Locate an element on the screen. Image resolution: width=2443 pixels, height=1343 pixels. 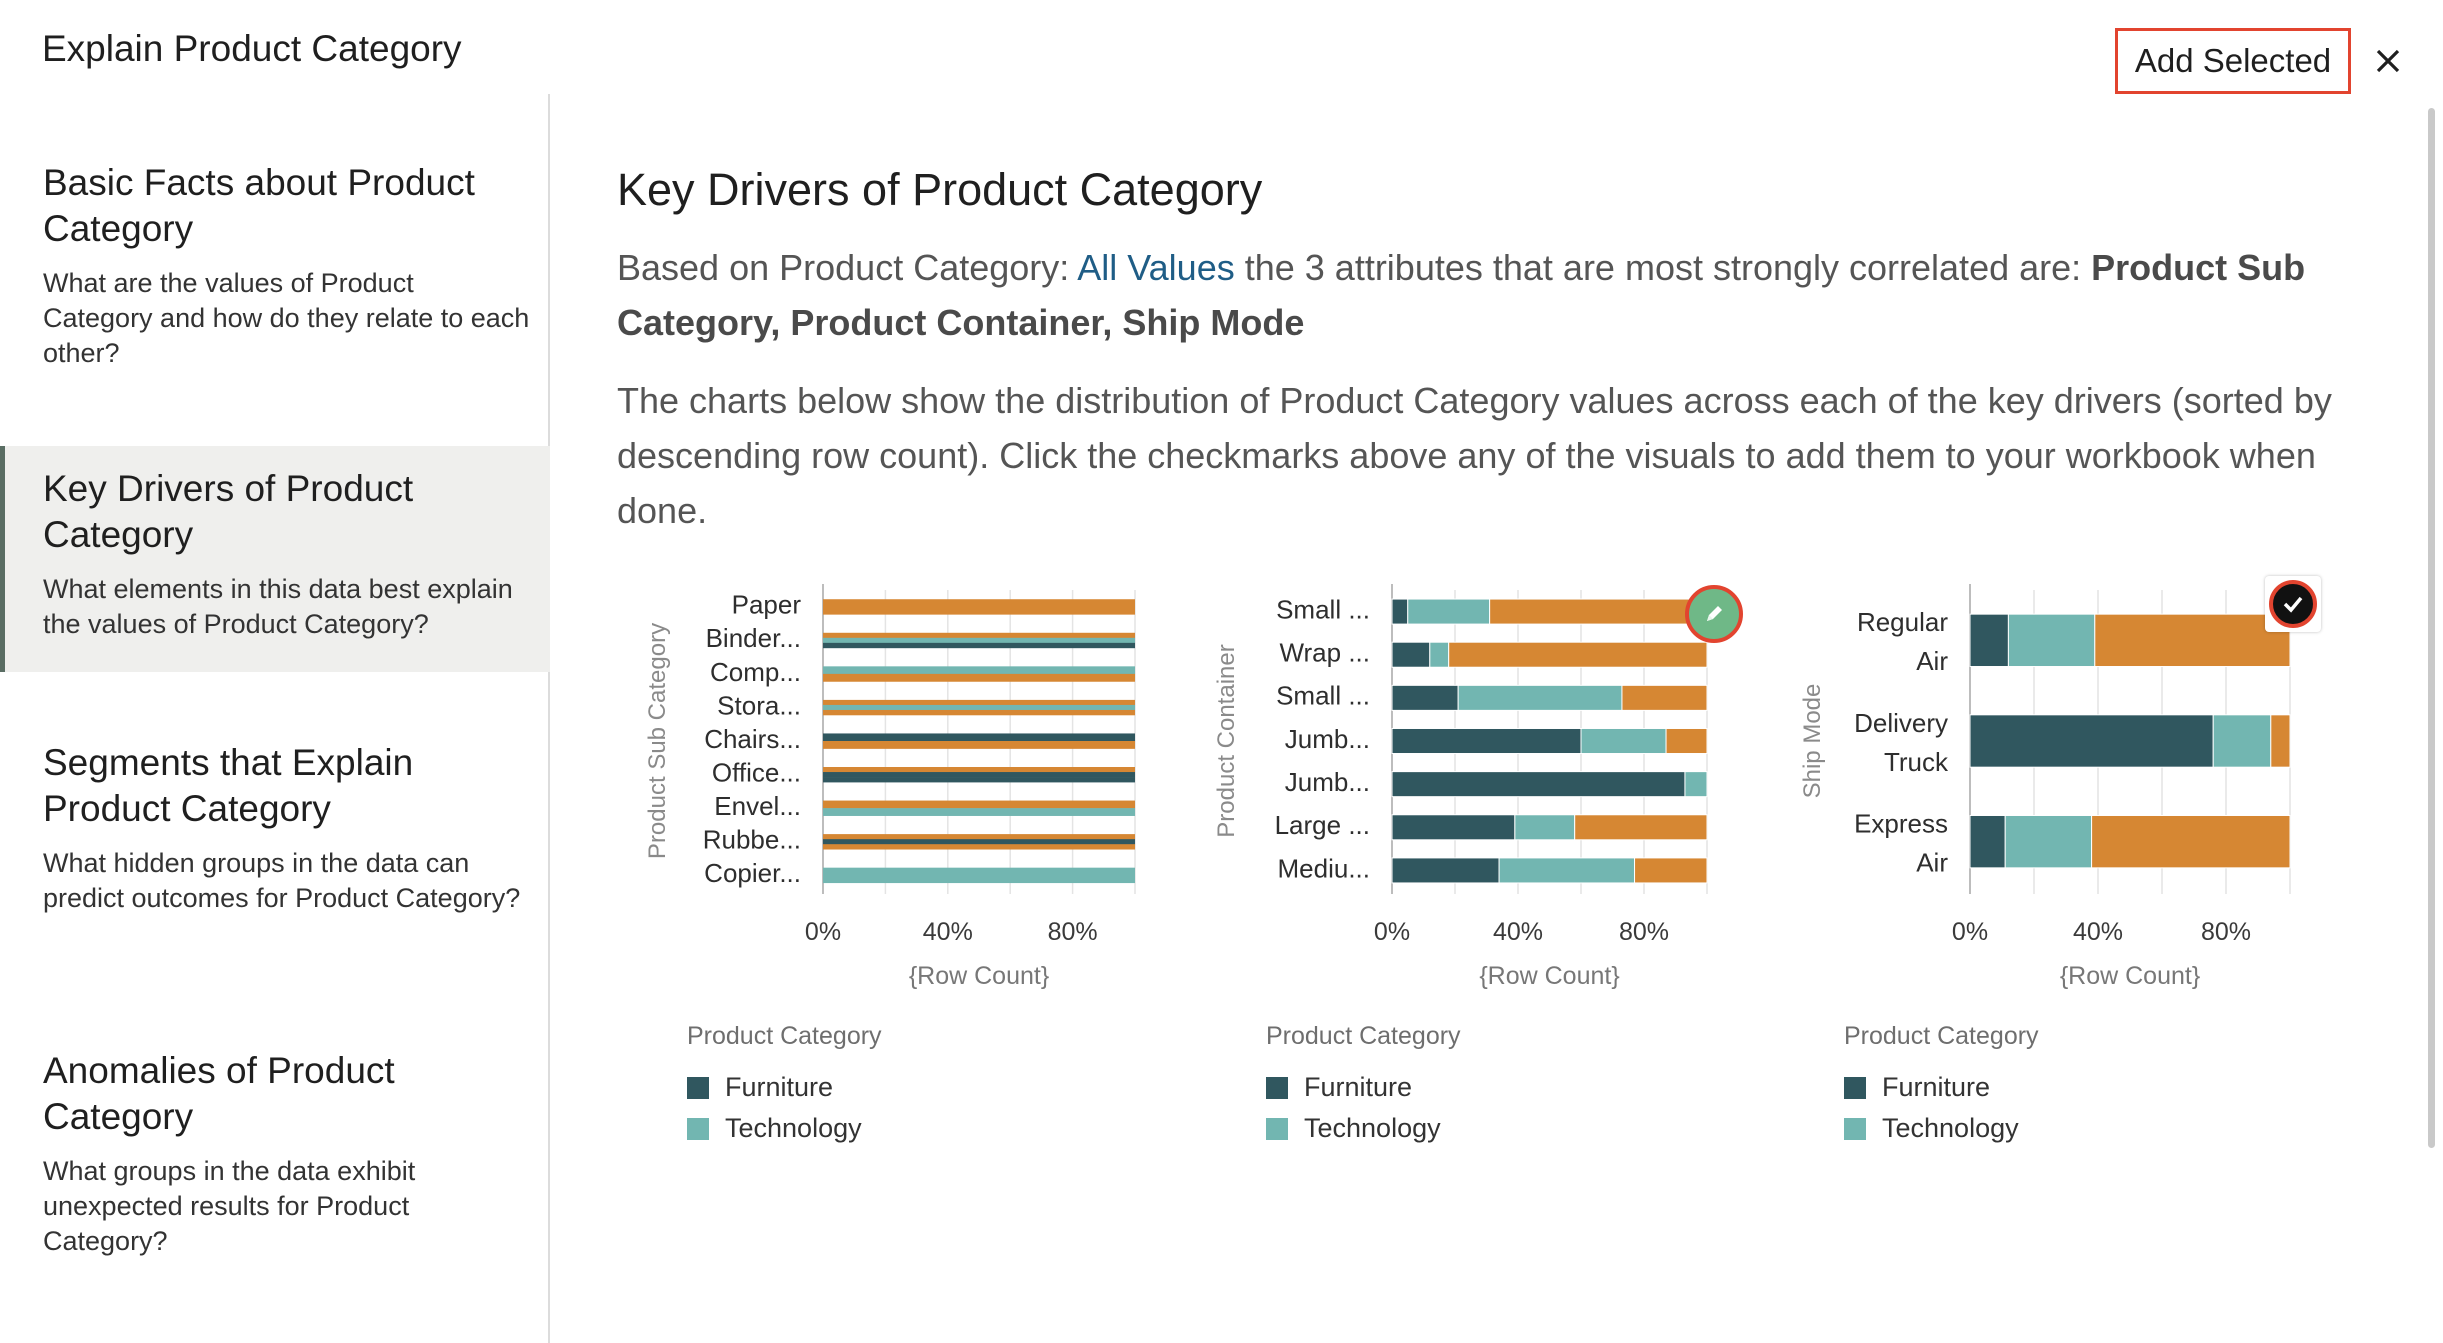
category-label: Regular is located at coordinates (1902, 622).